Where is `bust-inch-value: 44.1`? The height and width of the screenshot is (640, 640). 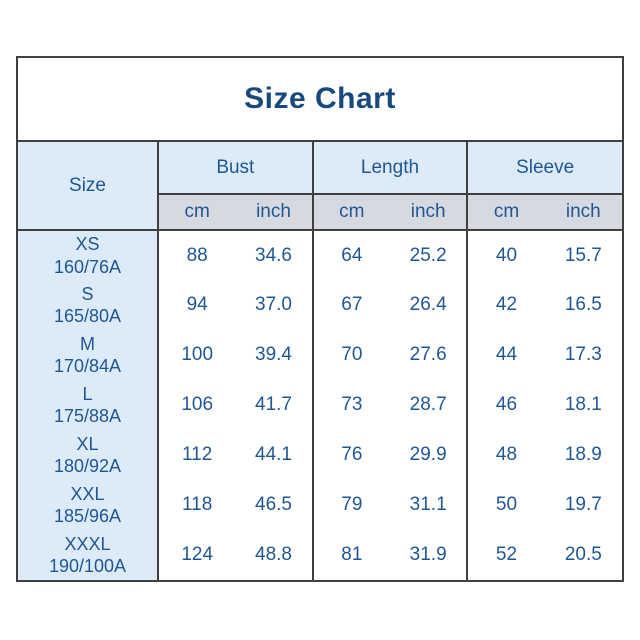 bust-inch-value: 44.1 is located at coordinates (273, 454).